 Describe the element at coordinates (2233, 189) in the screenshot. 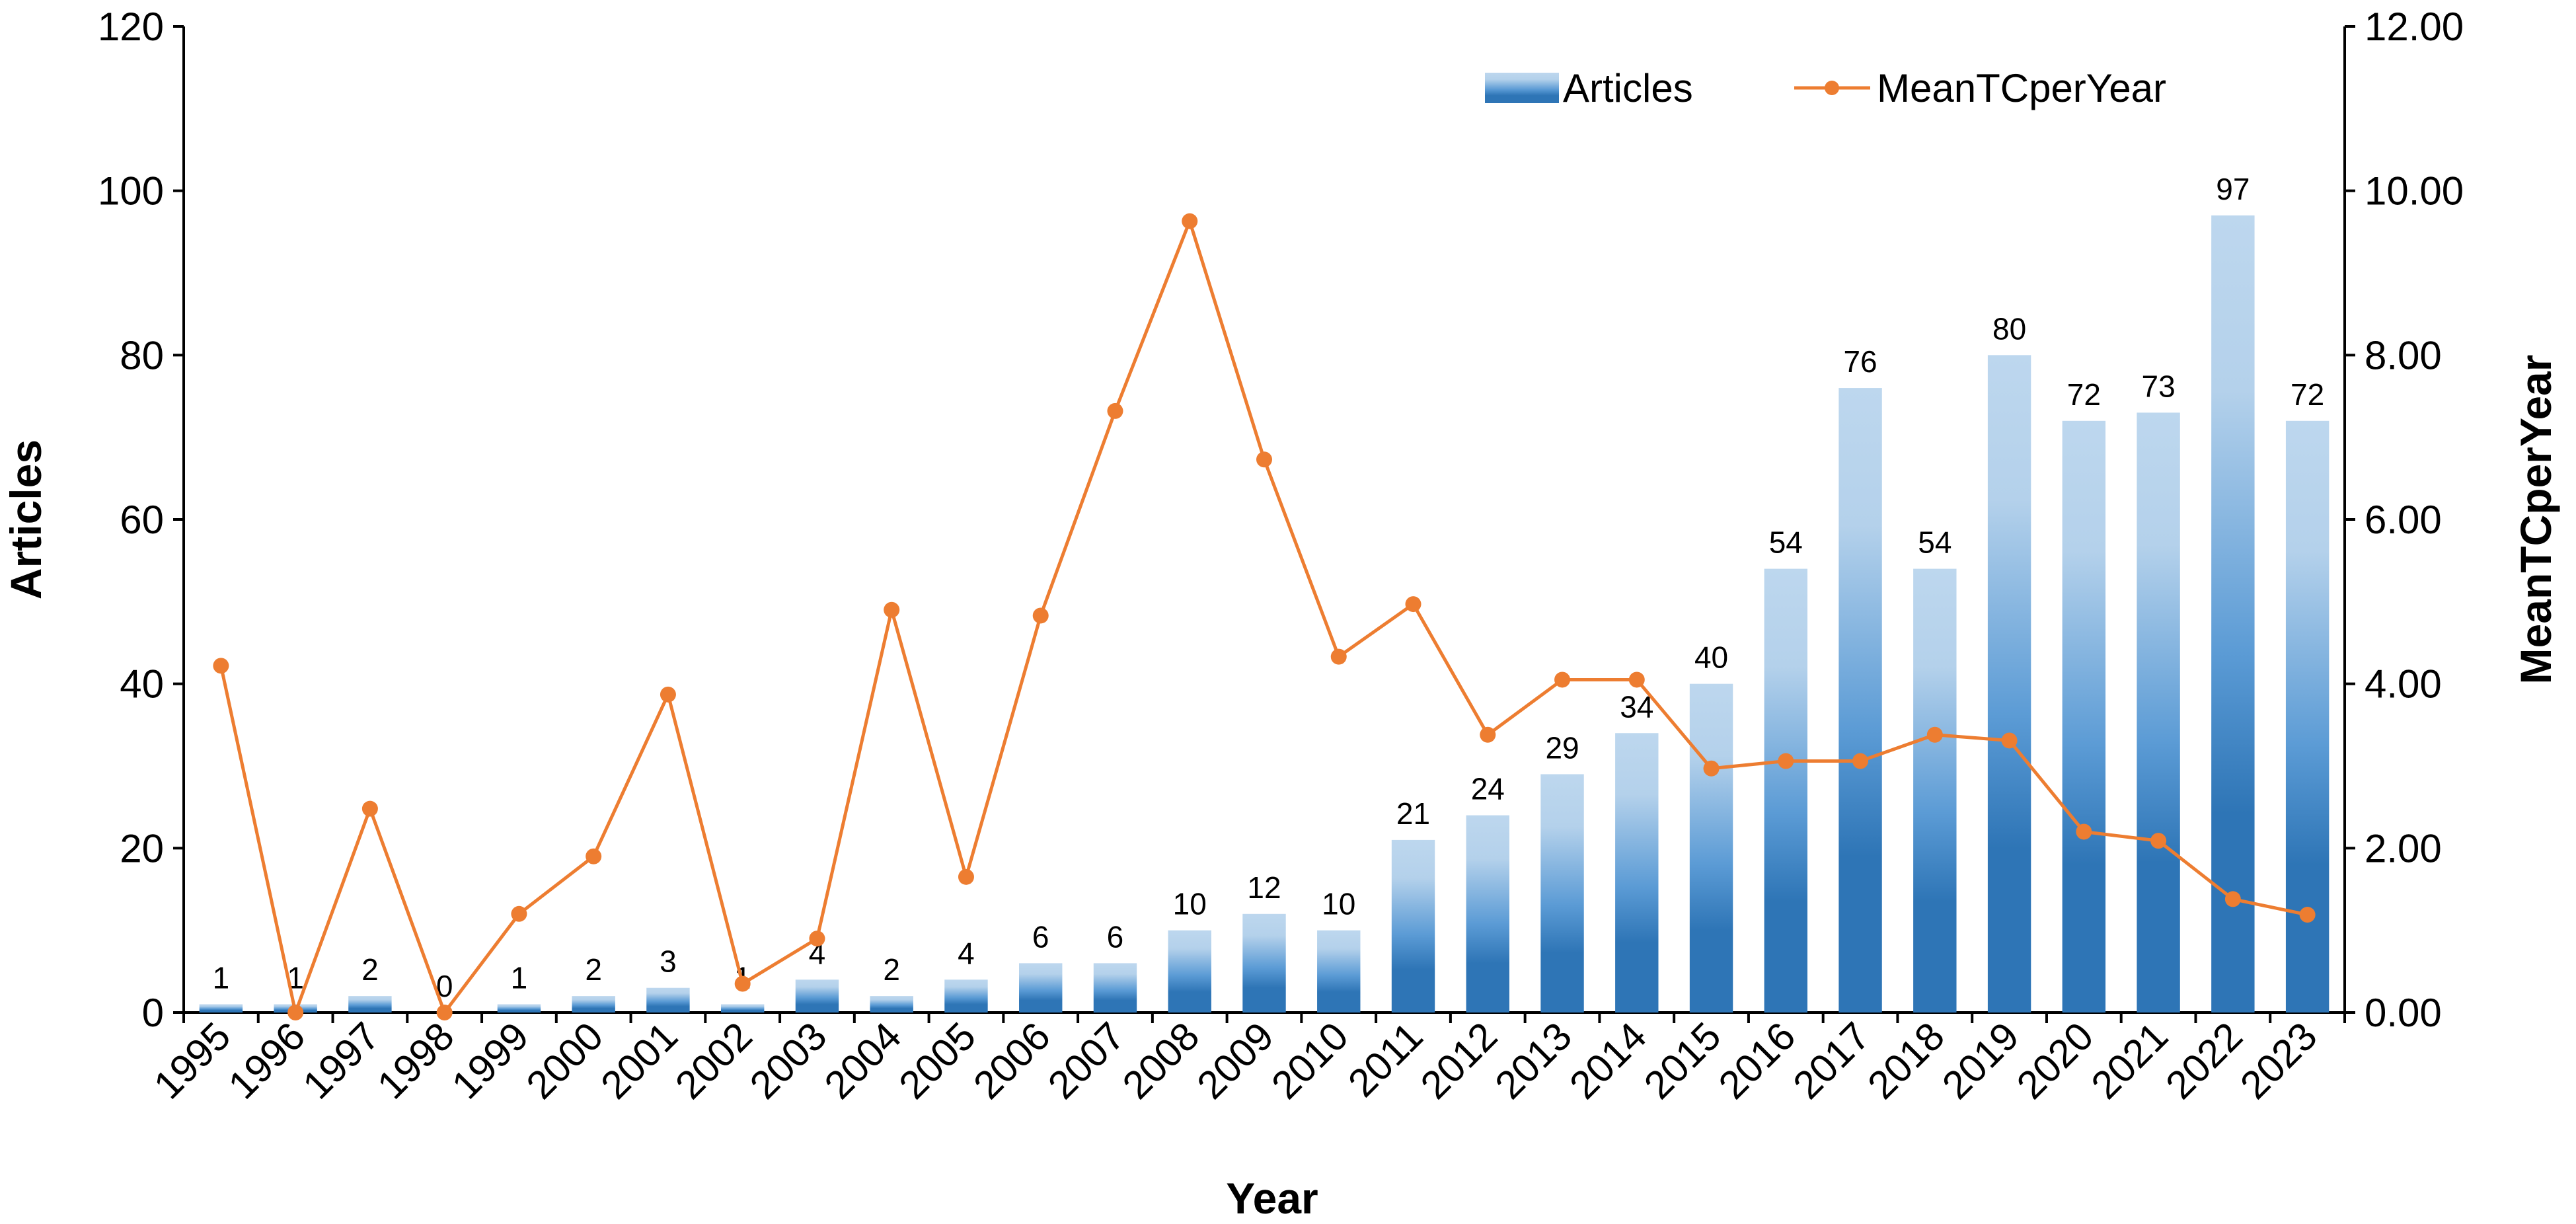

I see `bar-label-2022: 97` at that location.